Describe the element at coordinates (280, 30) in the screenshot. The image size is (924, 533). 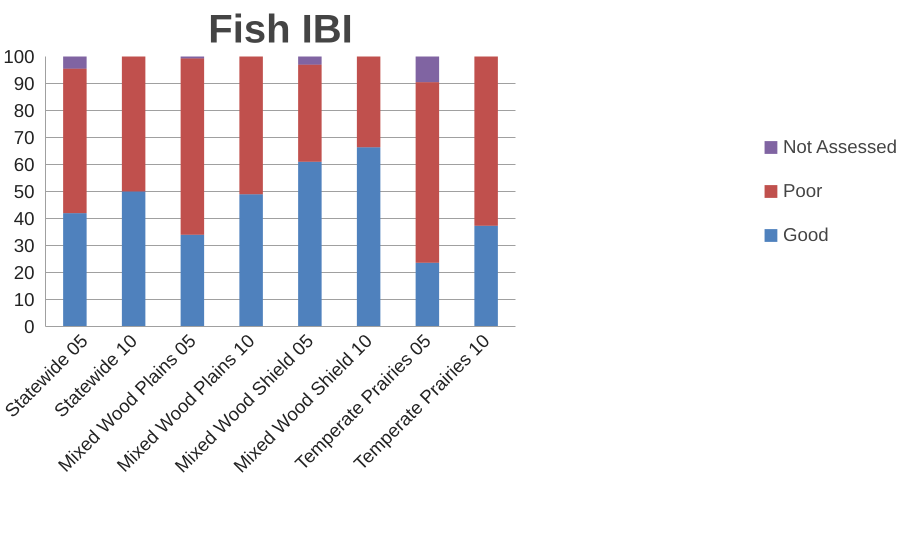
I see `chart-title: Fish IBI` at that location.